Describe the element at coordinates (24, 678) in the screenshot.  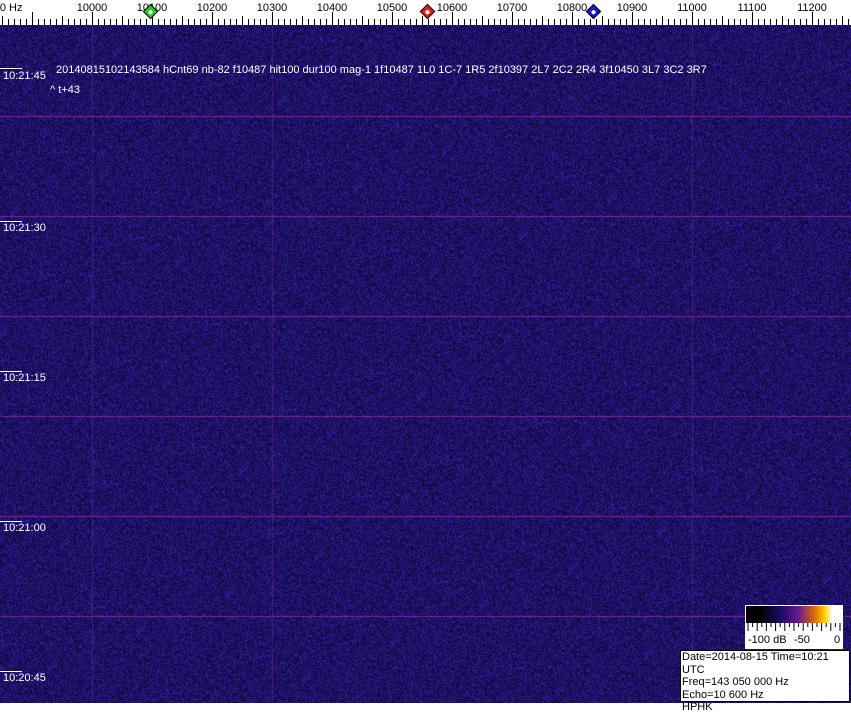
I see `time-label: 10:20:45` at that location.